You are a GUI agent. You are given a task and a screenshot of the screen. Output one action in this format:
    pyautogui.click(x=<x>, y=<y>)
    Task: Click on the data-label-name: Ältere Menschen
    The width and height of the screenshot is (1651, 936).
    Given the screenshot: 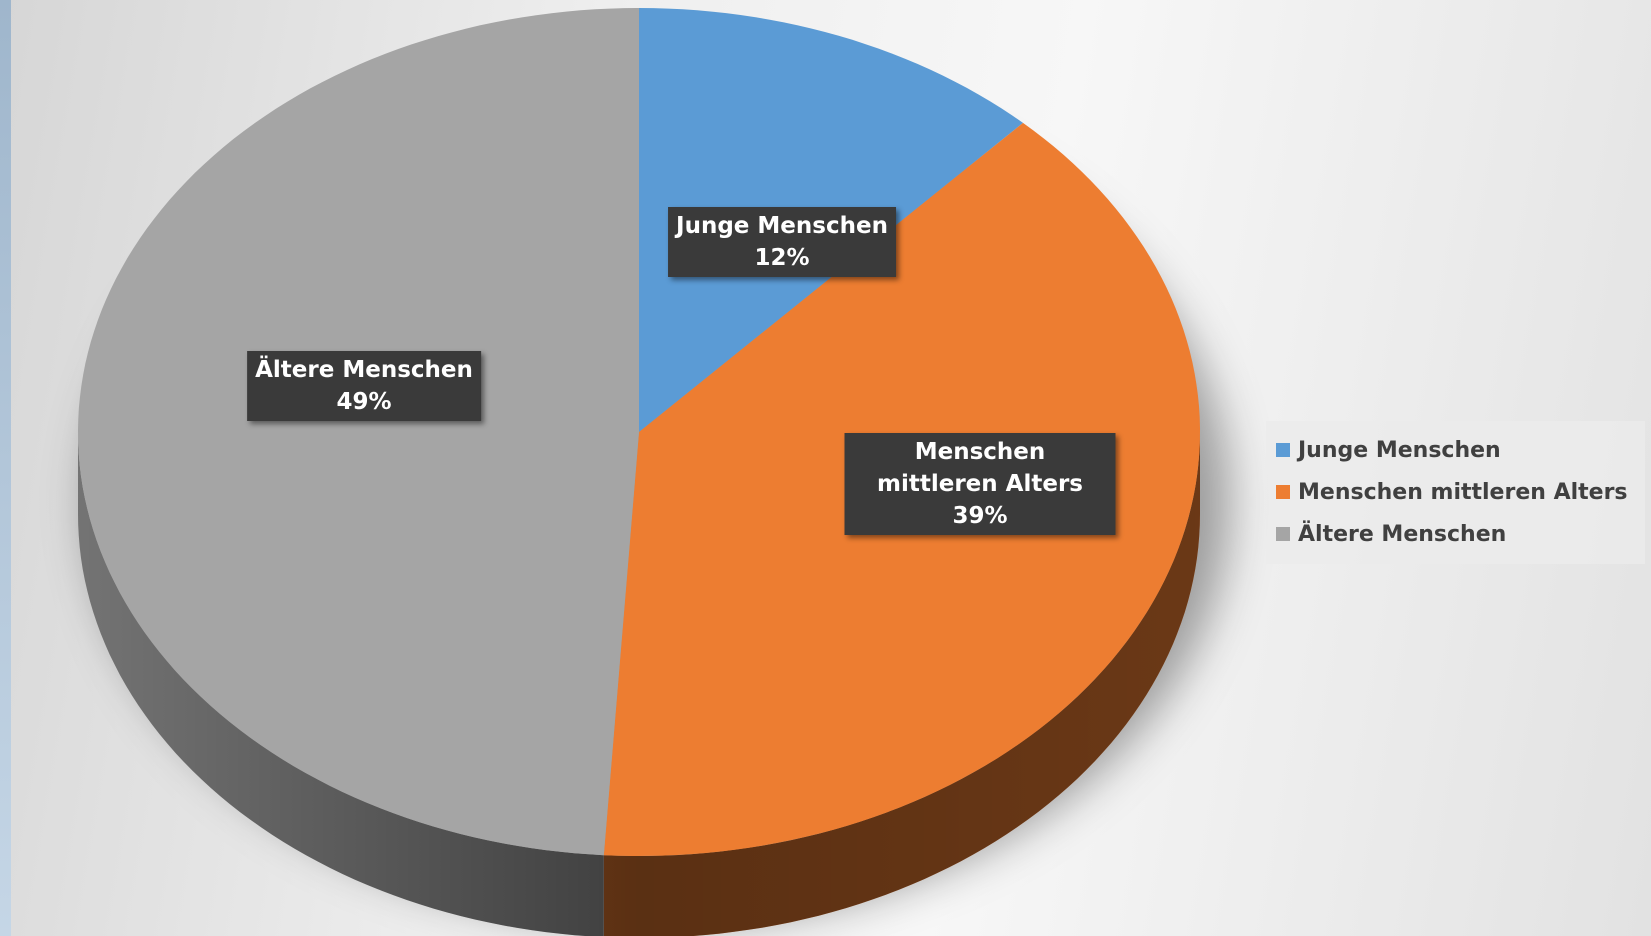 What is the action you would take?
    pyautogui.click(x=364, y=370)
    